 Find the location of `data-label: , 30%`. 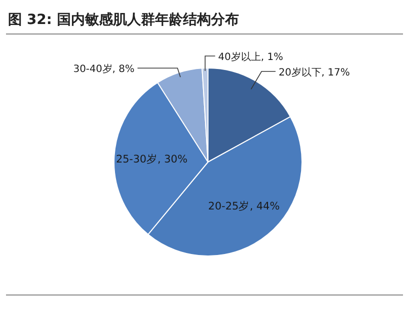

data-label: , 30% is located at coordinates (172, 159).